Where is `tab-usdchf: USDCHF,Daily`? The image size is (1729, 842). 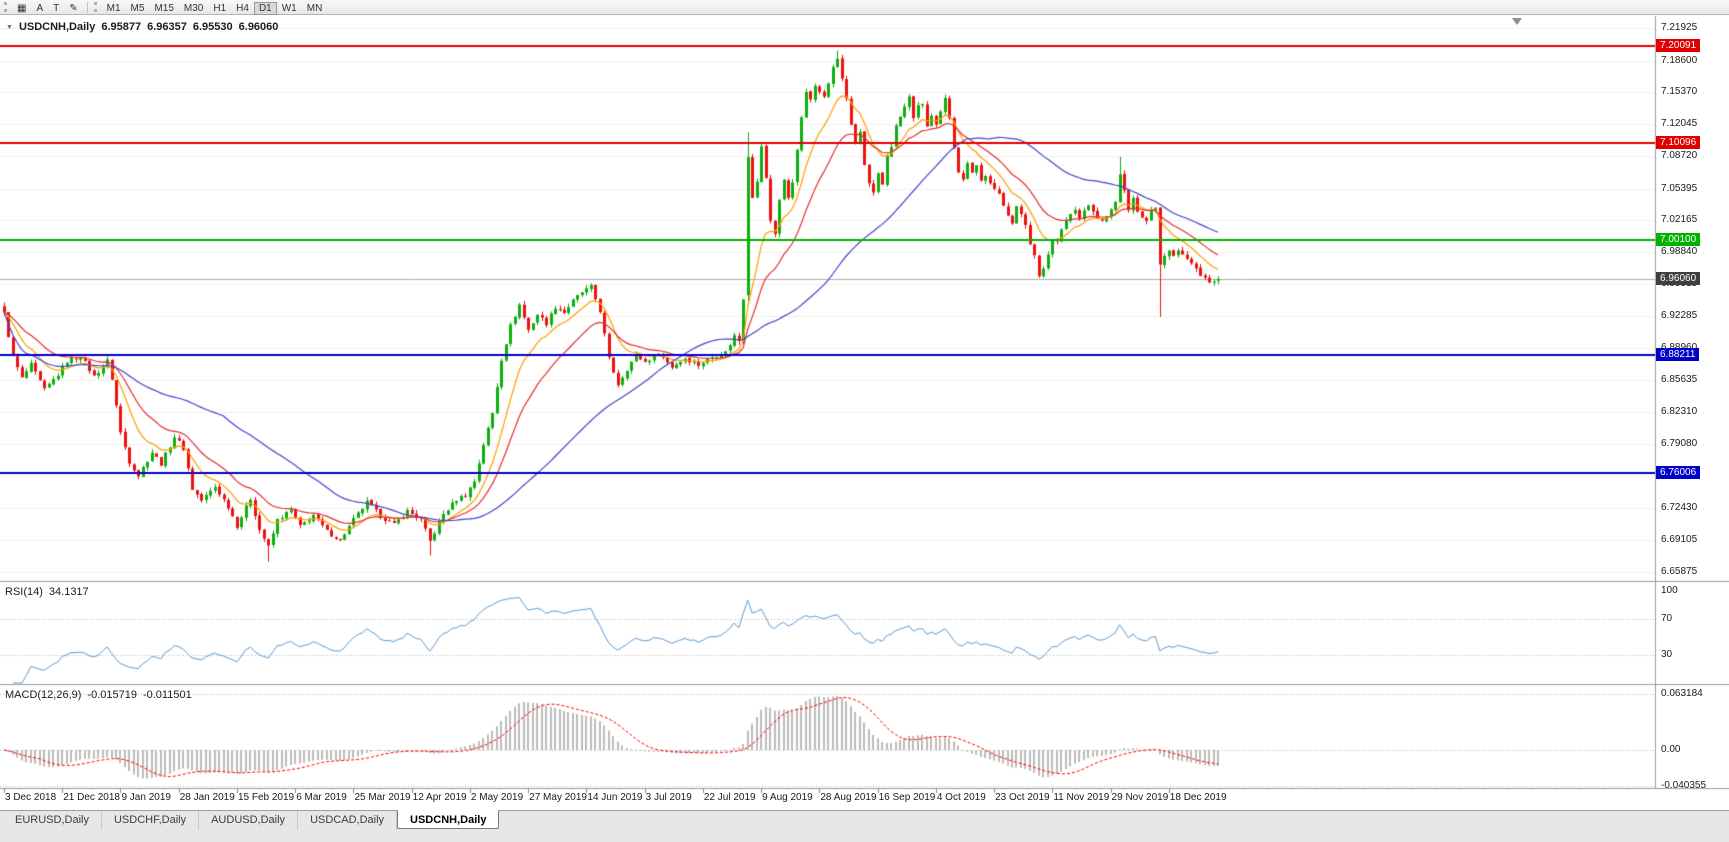
tab-usdchf: USDCHF,Daily is located at coordinates (151, 820).